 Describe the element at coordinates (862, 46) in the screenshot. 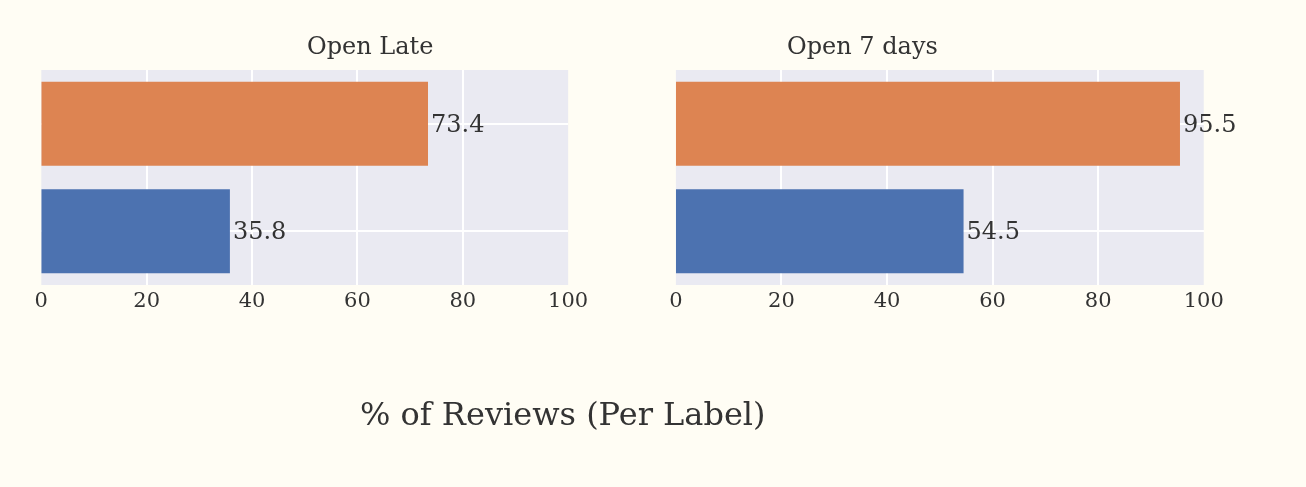

I see `chart-title: Open 7 days` at that location.